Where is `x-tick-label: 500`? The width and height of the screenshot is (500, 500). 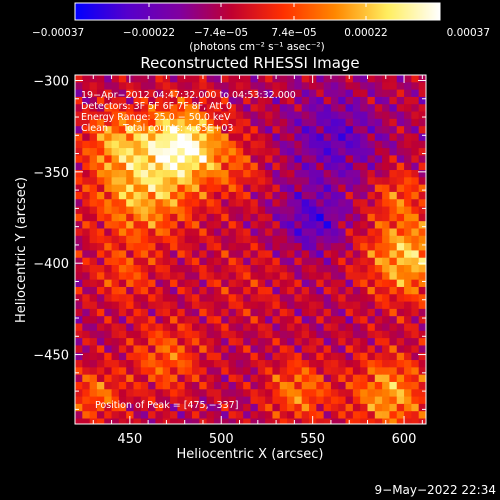 x-tick-label: 500 is located at coordinates (221, 439).